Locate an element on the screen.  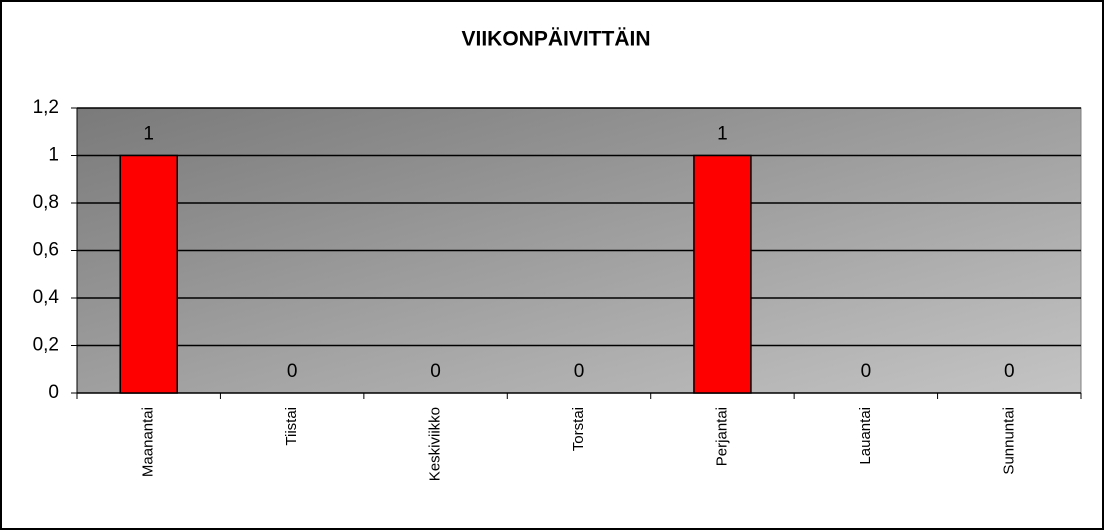
y-tick-label: 0,2 is located at coordinates (46, 345).